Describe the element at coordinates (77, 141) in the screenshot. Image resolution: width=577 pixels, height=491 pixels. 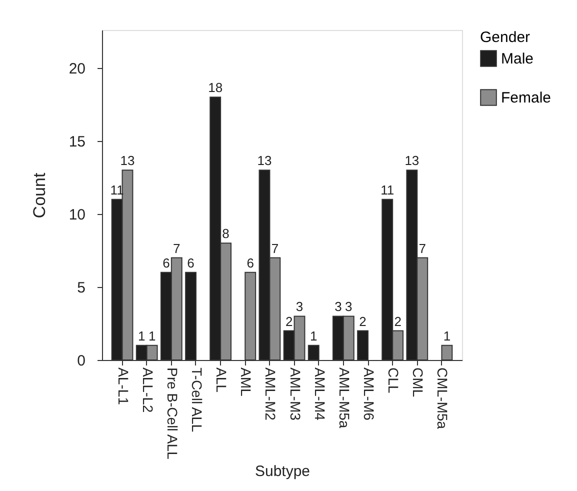
I see `y-tick-label: 15` at that location.